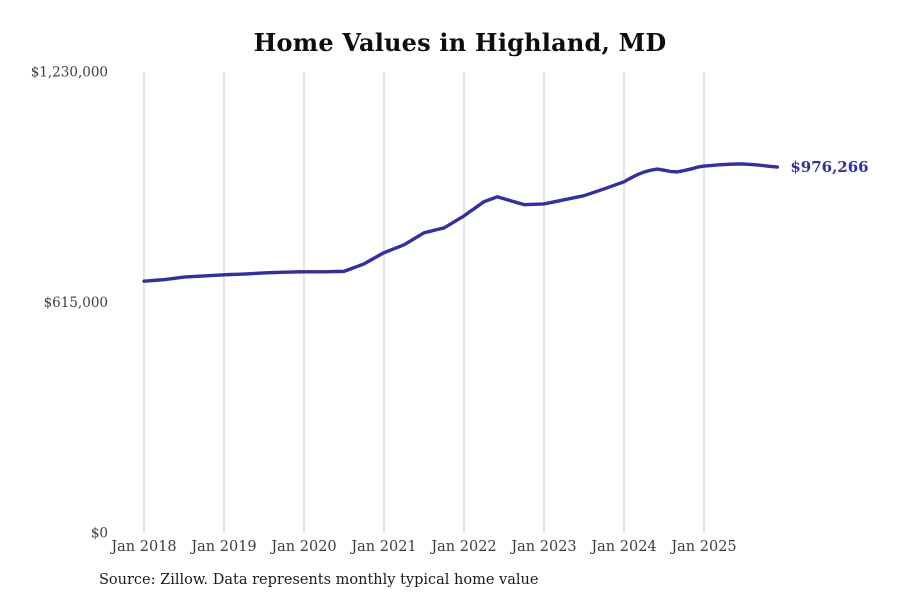  I want to click on chart-title: Home Values in Highland, MD, so click(460, 42).